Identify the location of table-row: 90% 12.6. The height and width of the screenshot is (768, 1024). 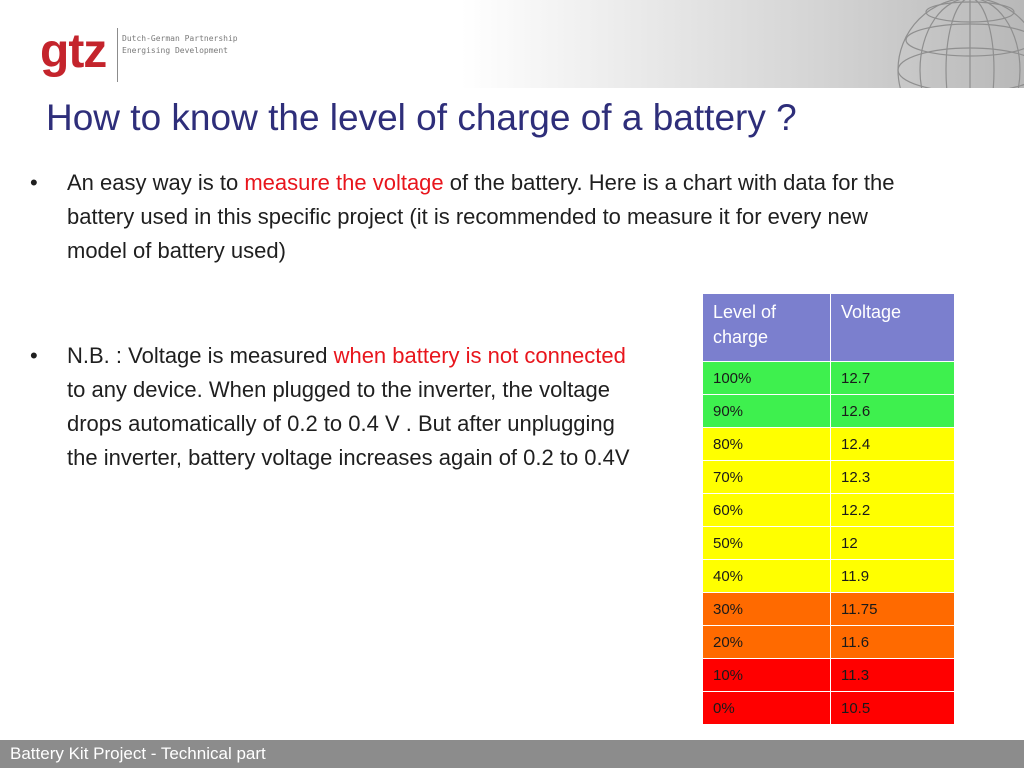
(828, 411).